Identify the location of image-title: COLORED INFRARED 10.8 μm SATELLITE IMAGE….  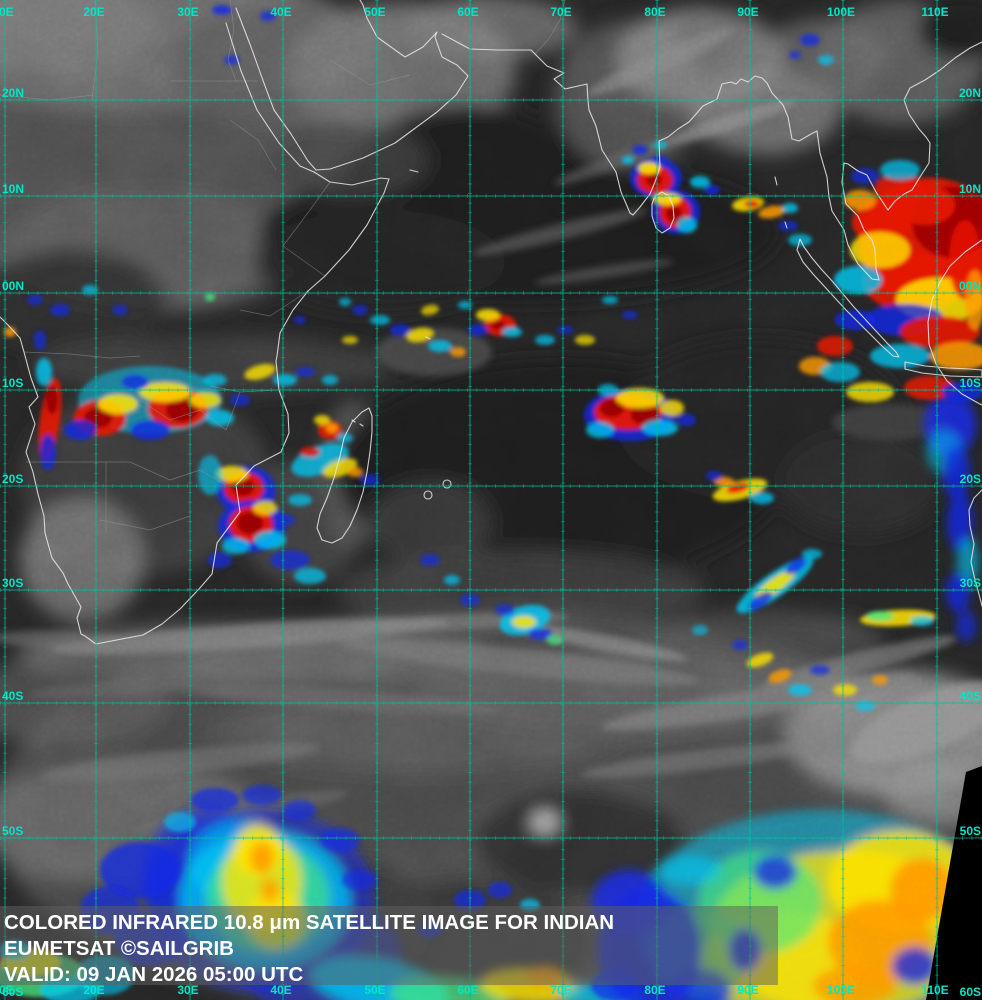
(309, 922).